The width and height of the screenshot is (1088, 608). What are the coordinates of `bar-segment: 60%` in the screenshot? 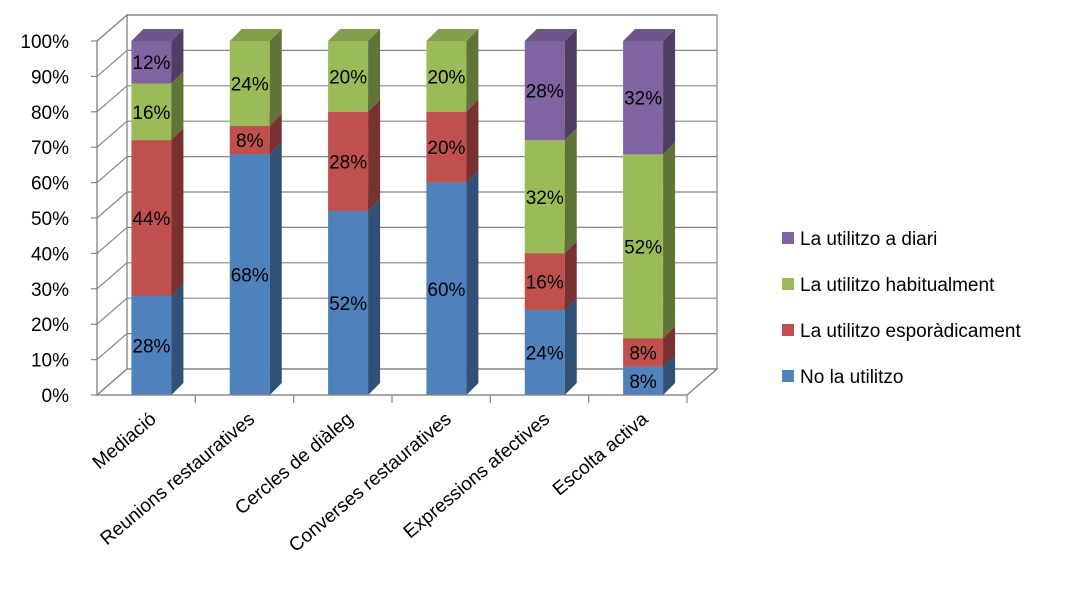 It's located at (452, 282).